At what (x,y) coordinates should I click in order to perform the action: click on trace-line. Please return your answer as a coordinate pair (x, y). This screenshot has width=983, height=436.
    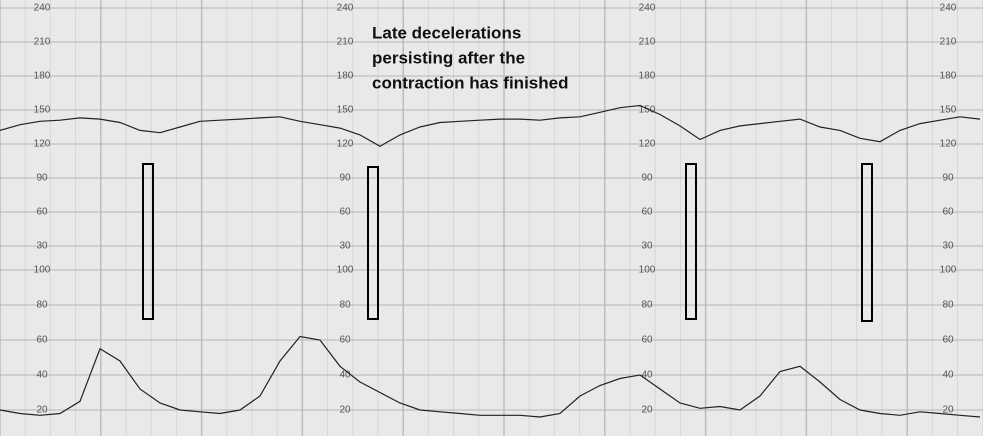
    Looking at the image, I should click on (490, 125).